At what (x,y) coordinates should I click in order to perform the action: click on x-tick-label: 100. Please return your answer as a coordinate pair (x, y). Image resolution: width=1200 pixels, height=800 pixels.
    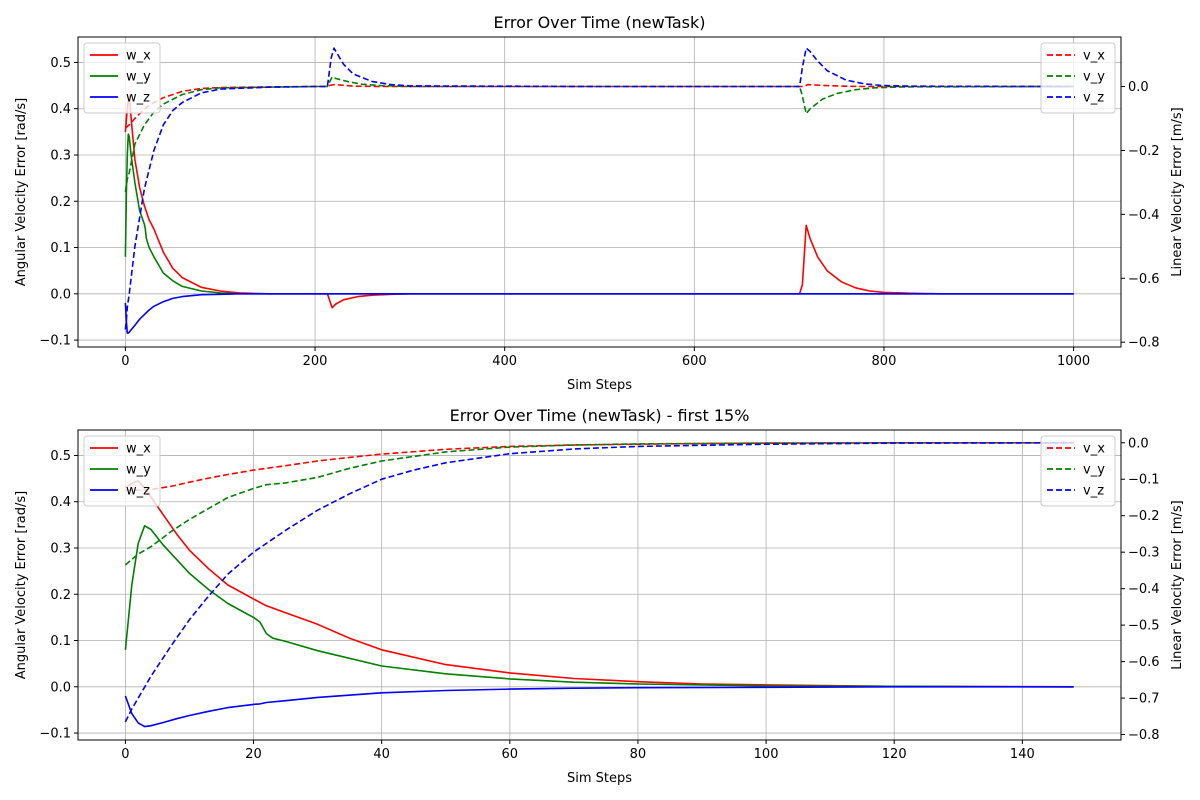
    Looking at the image, I should click on (766, 754).